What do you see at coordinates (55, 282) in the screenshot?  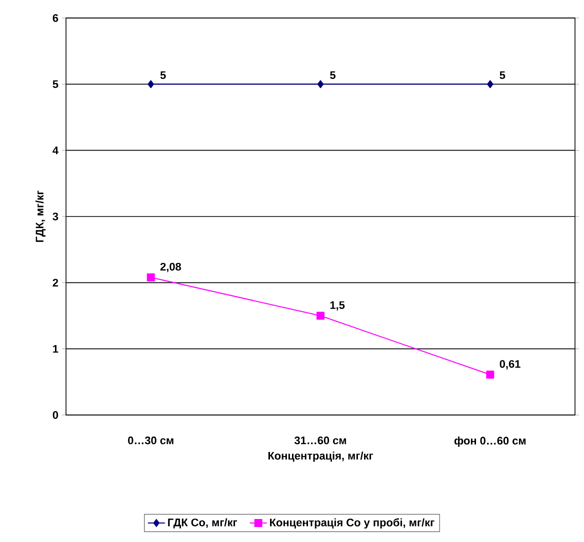 I see `y-tick-label: 2` at bounding box center [55, 282].